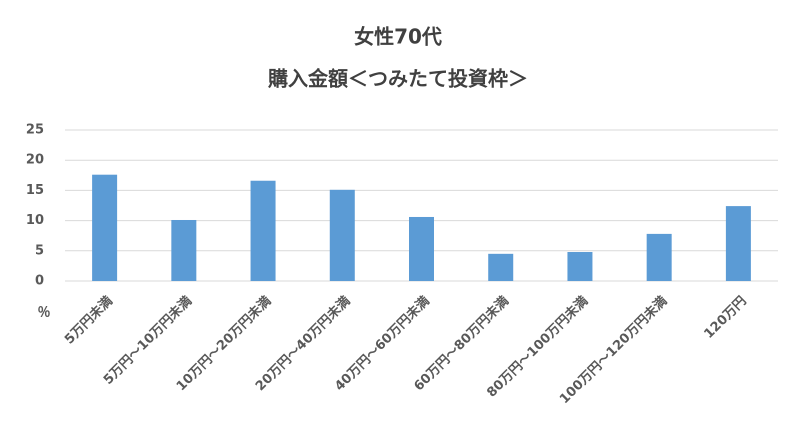 The width and height of the screenshot is (796, 447). What do you see at coordinates (35, 160) in the screenshot?
I see `y-tick-label: 20` at bounding box center [35, 160].